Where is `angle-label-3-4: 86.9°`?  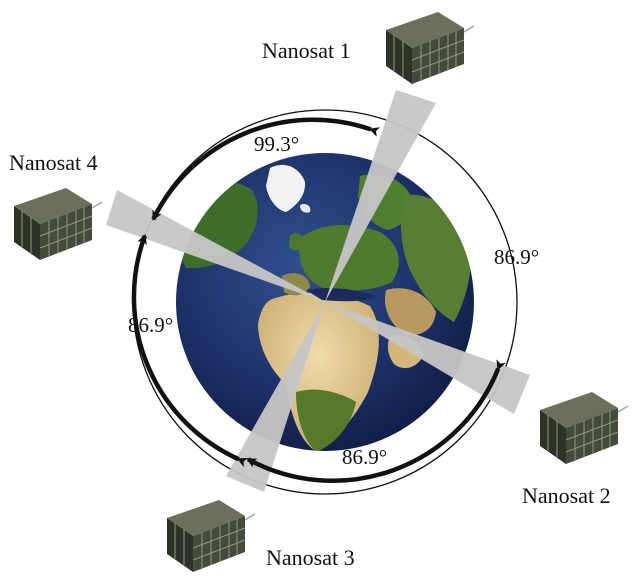
angle-label-3-4: 86.9° is located at coordinates (150, 325).